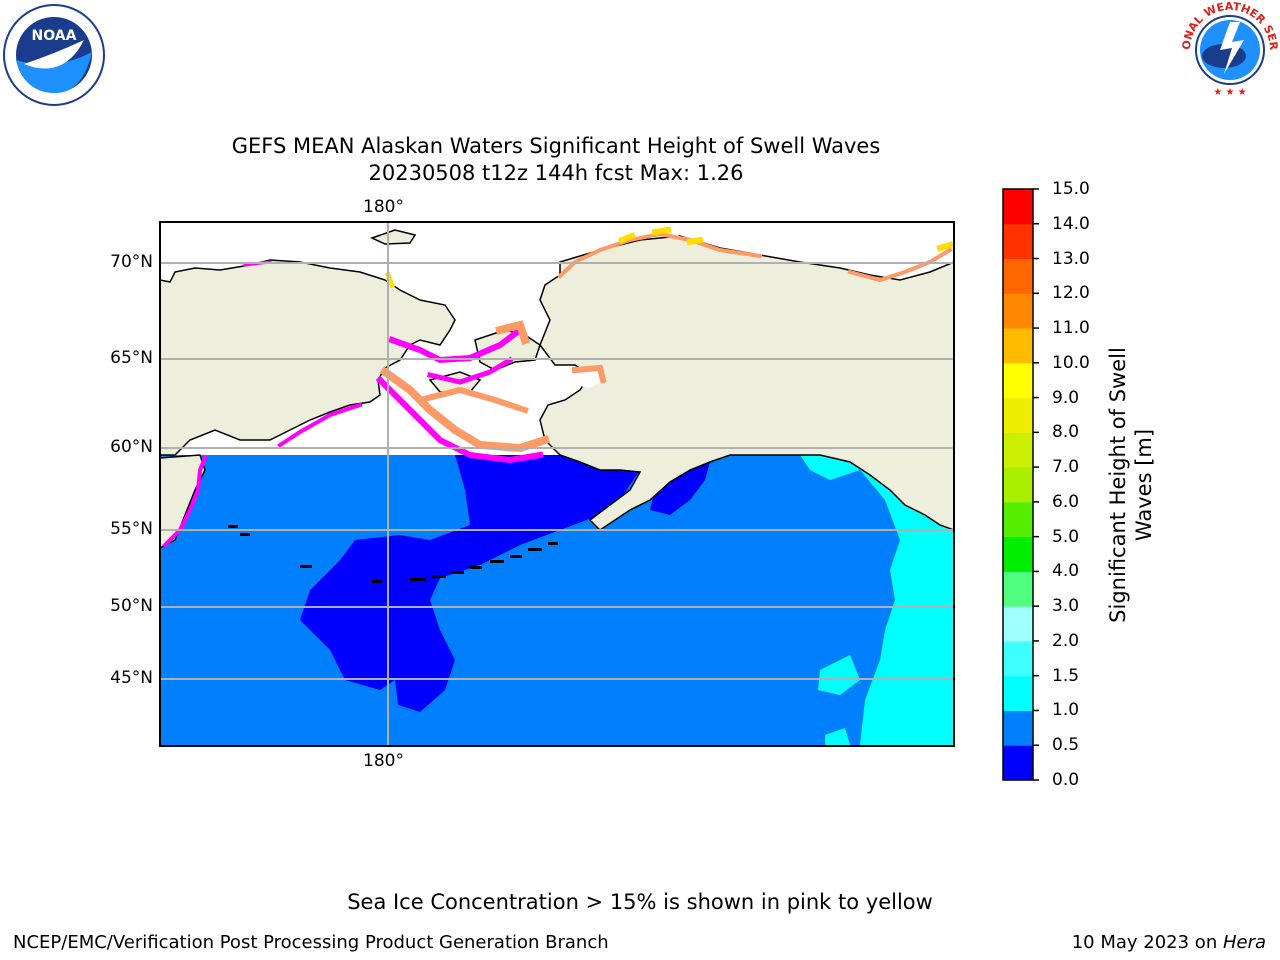 This screenshot has height=960, width=1280. What do you see at coordinates (1066, 640) in the screenshot?
I see `colorbar-tick-label: 2.0` at bounding box center [1066, 640].